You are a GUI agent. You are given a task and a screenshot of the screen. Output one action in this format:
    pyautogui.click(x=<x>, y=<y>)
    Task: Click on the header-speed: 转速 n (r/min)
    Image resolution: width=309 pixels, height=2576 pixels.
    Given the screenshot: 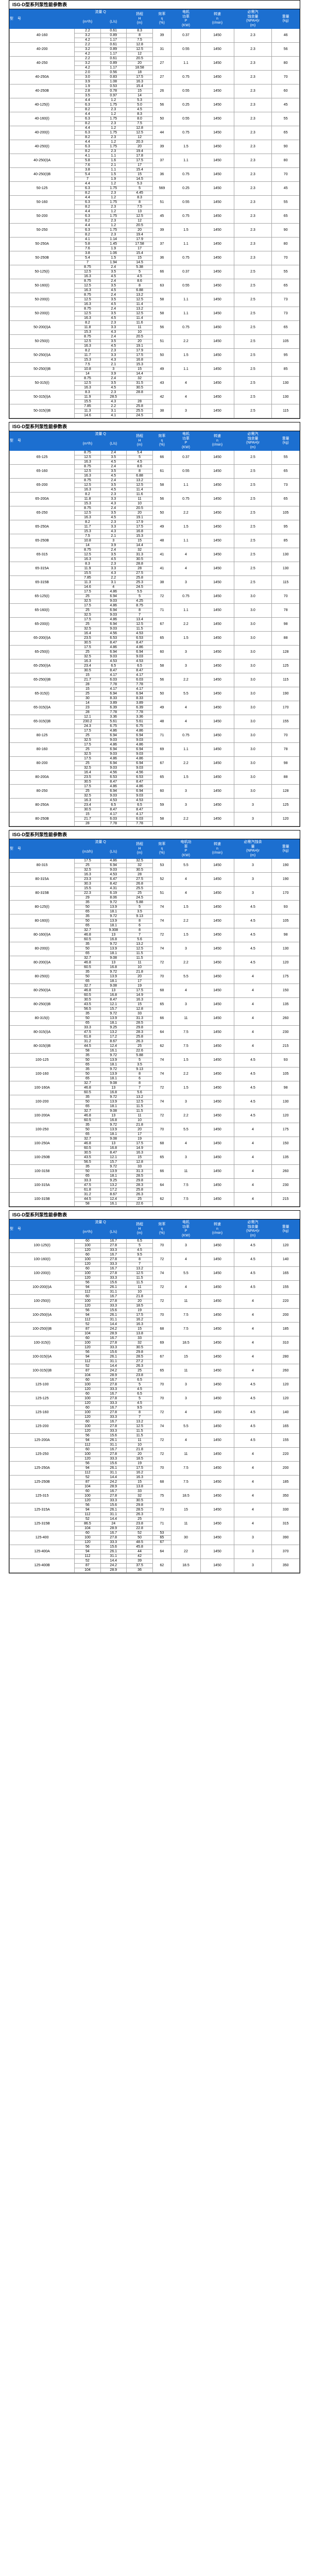 What is the action you would take?
    pyautogui.click(x=217, y=1229)
    